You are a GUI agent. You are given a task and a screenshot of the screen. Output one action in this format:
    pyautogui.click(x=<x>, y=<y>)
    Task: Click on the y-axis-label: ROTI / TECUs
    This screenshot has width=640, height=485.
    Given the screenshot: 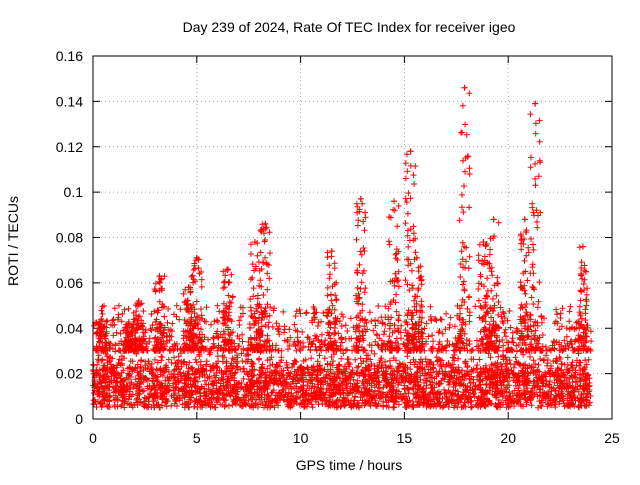 What is the action you would take?
    pyautogui.click(x=13, y=241)
    